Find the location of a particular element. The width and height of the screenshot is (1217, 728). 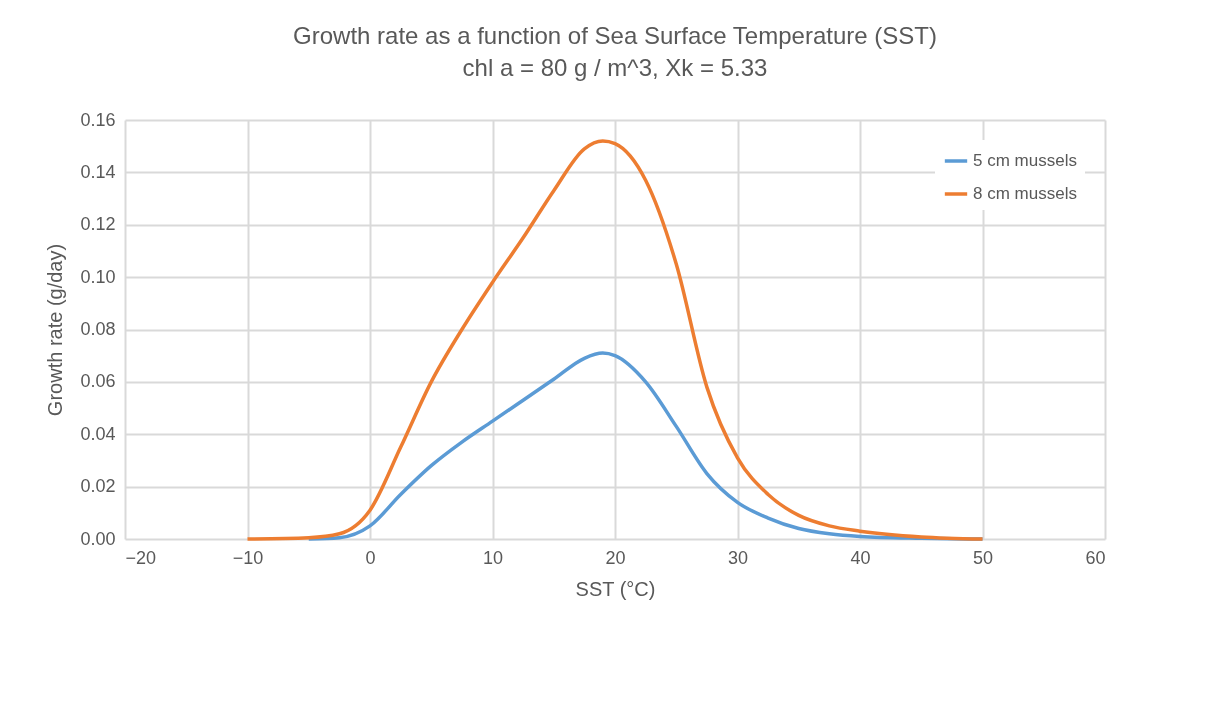

y-tick-label: 0.12 is located at coordinates (98, 224).